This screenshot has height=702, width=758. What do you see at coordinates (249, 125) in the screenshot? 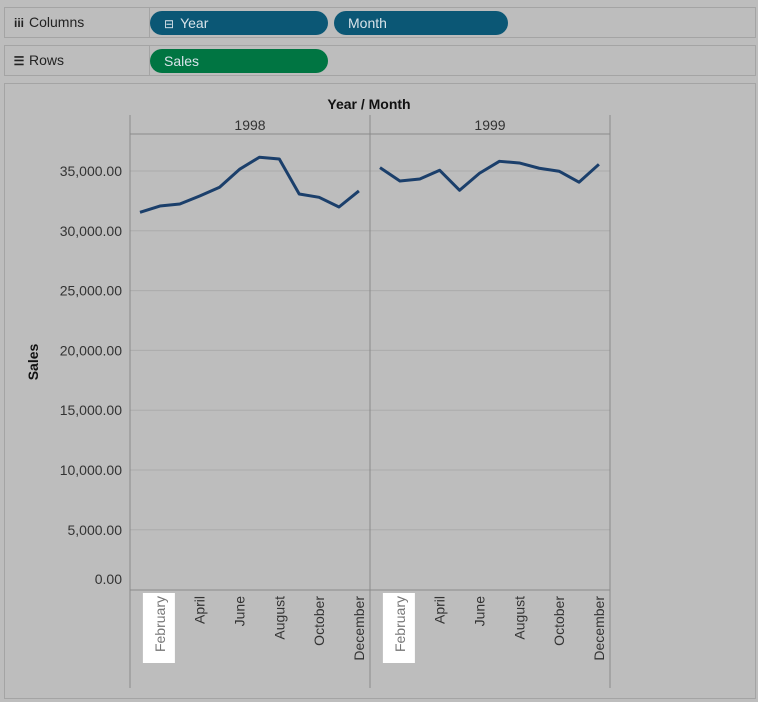
I see `year-header-1998: 1998` at bounding box center [249, 125].